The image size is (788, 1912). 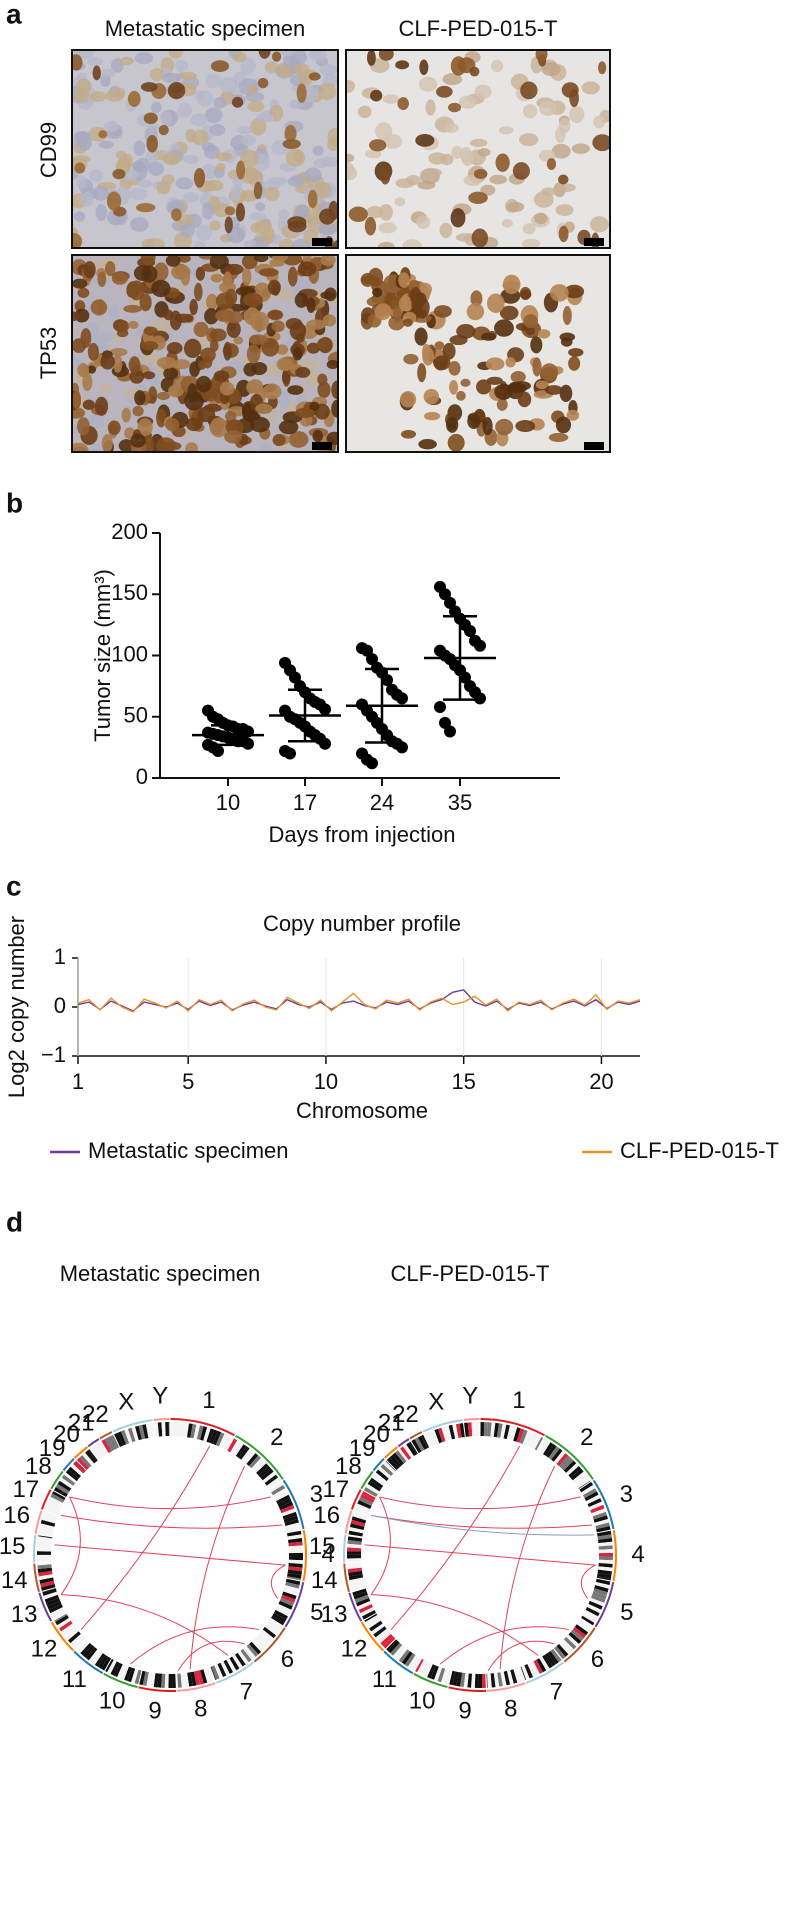 I want to click on chromosome-label: 4, so click(x=327, y=1554).